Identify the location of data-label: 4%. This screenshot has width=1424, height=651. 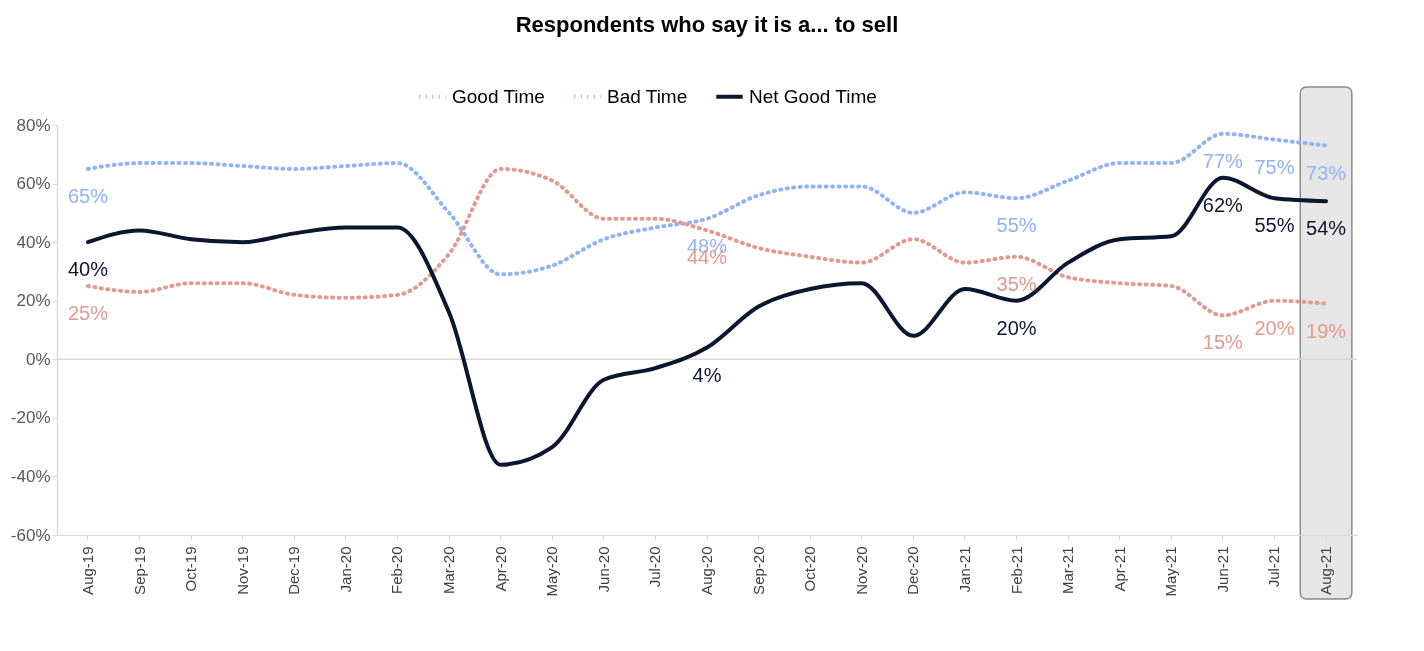
(707, 374).